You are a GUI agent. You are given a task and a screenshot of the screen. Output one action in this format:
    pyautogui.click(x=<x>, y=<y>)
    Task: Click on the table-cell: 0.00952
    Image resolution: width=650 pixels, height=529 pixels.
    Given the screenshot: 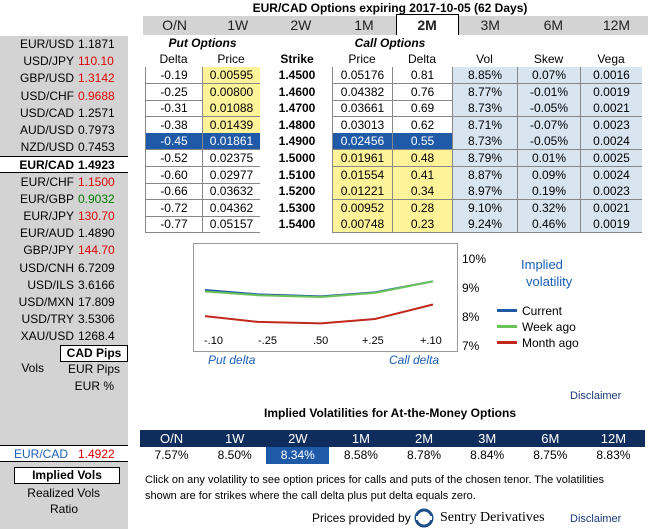 What is the action you would take?
    pyautogui.click(x=362, y=208)
    